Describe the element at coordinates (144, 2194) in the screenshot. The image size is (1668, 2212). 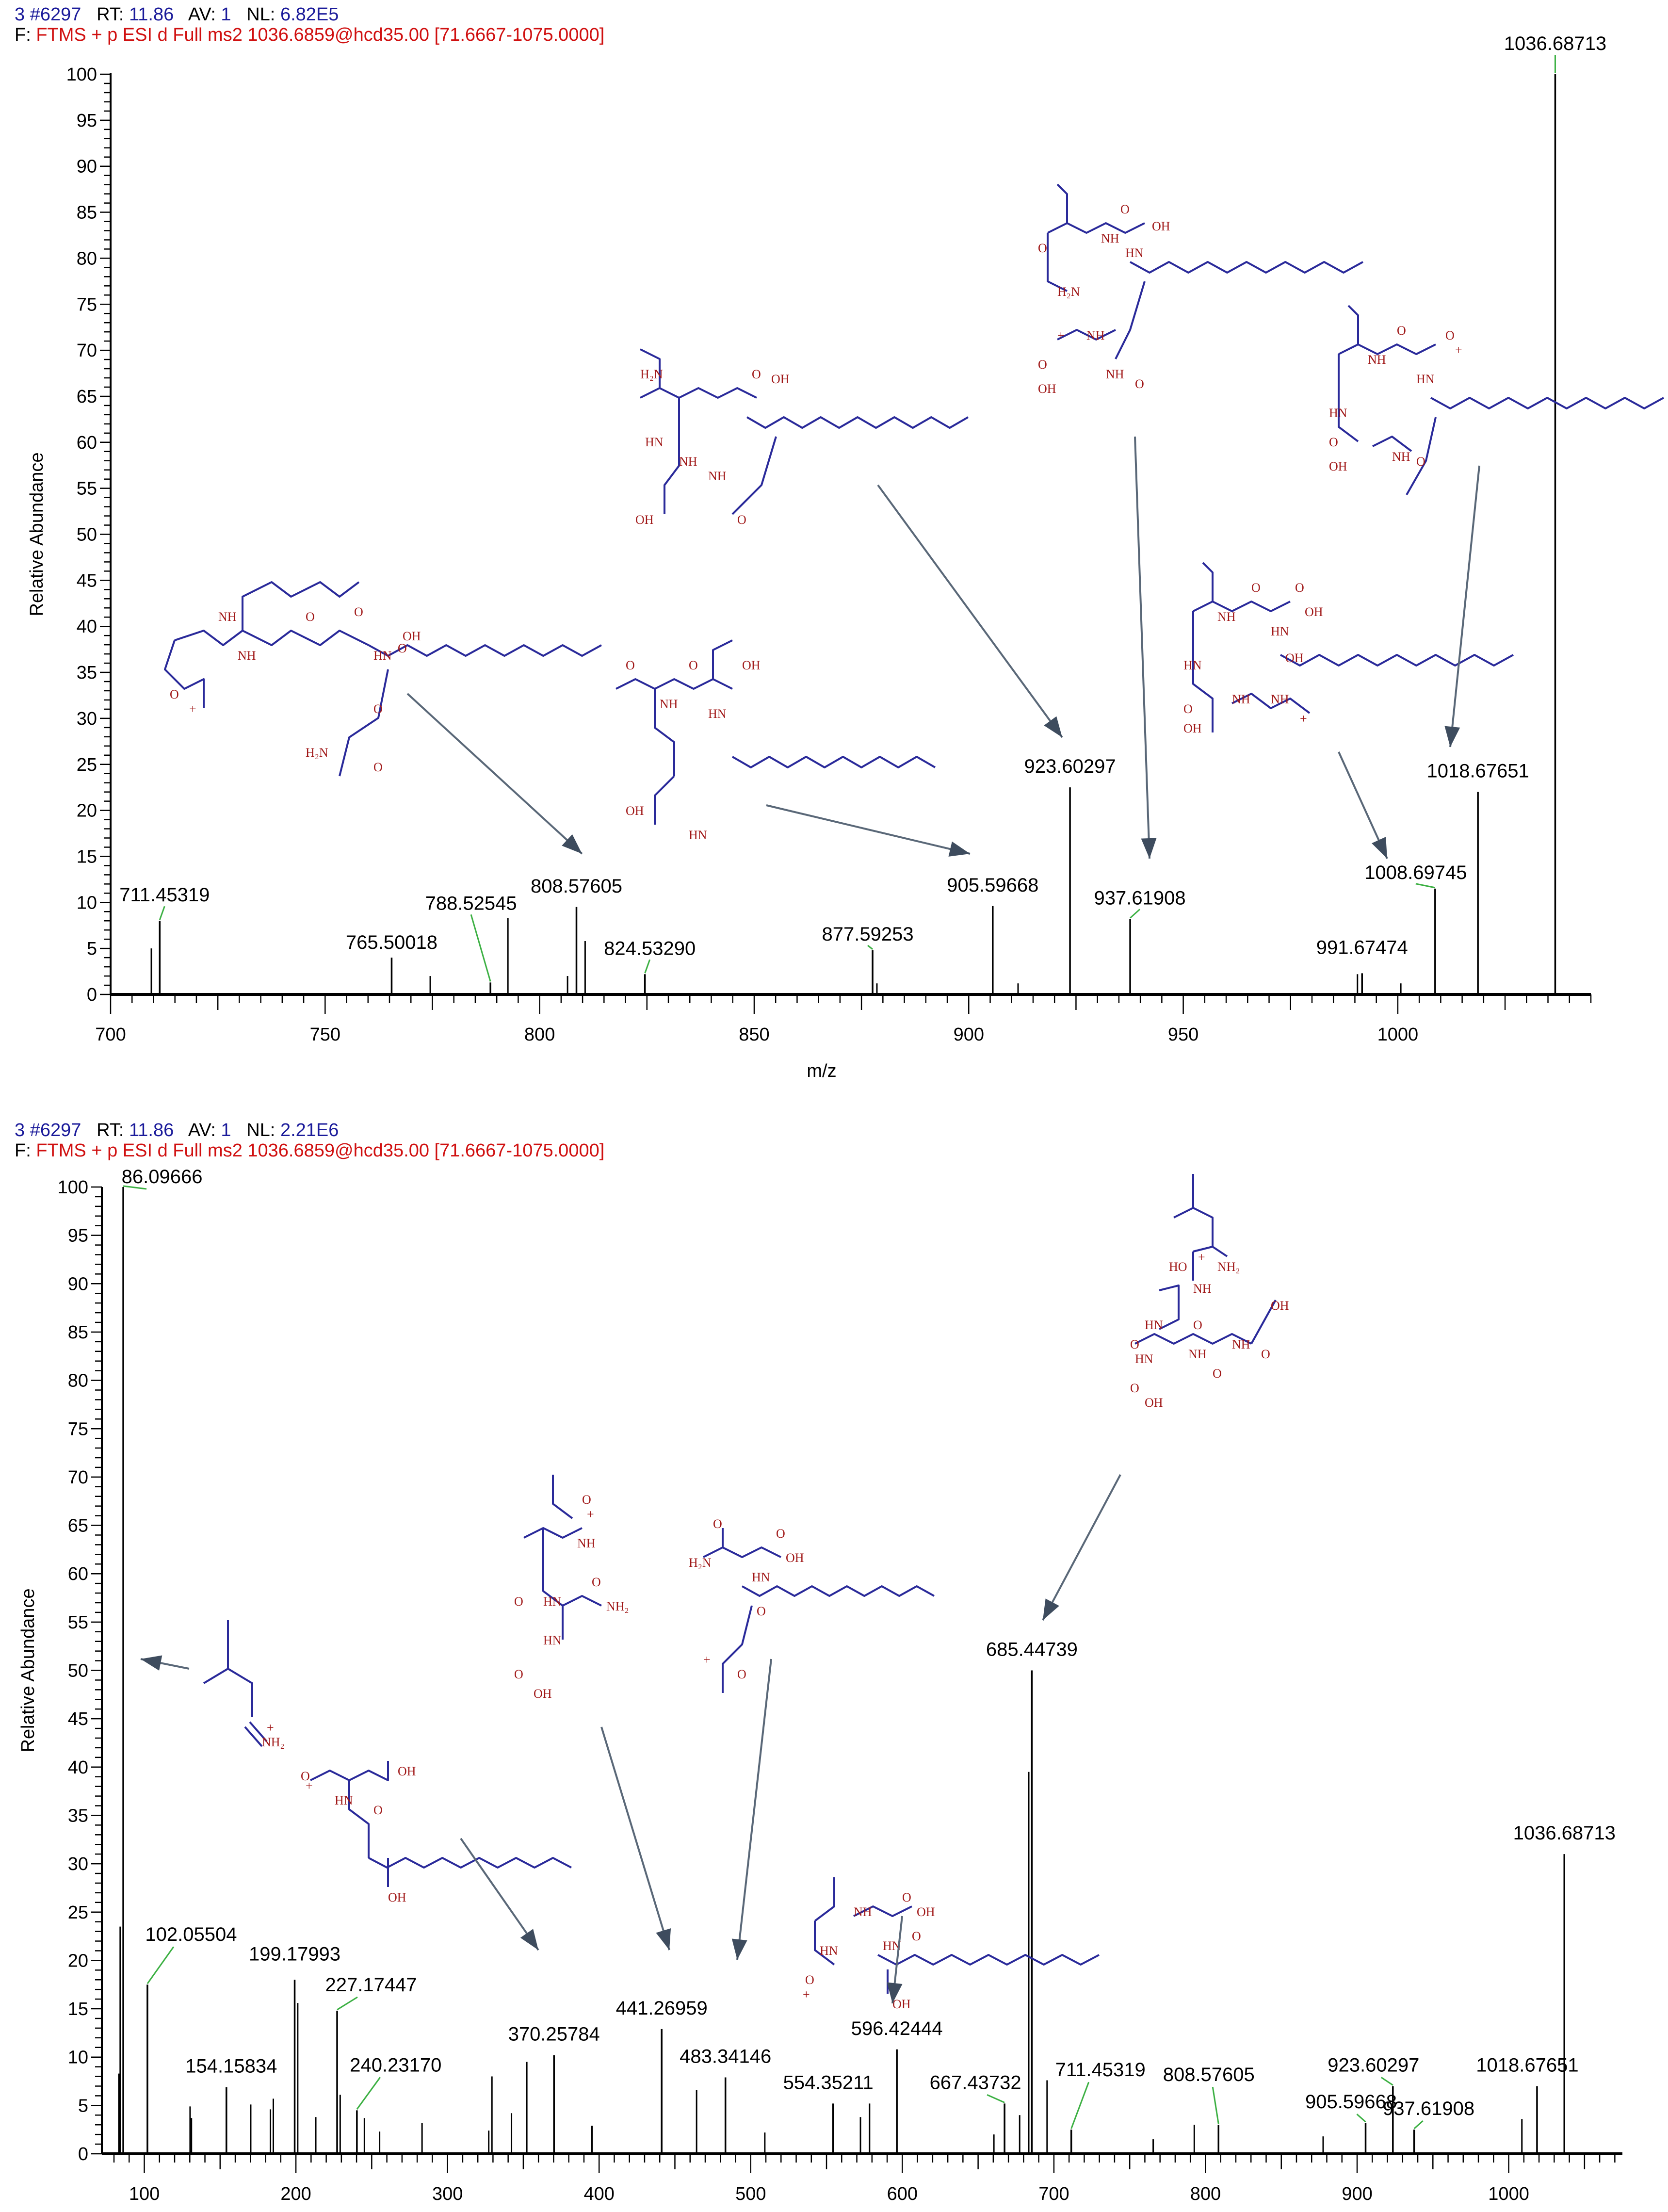
I see `x-tick-label: 100` at that location.